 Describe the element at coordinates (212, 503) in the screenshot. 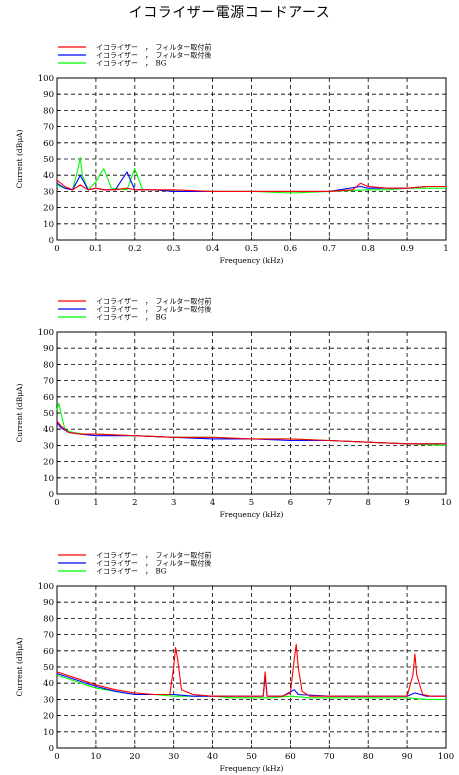

I see `x-tick-label: 4` at that location.